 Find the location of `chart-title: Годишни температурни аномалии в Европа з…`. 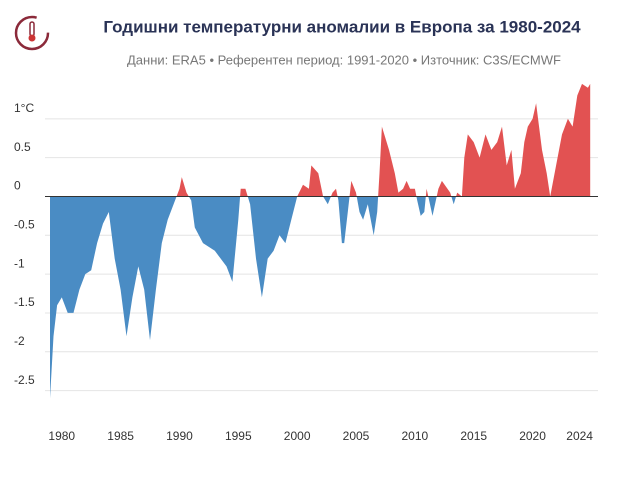

chart-title: Годишни температурни аномалии в Европа з… is located at coordinates (342, 26).